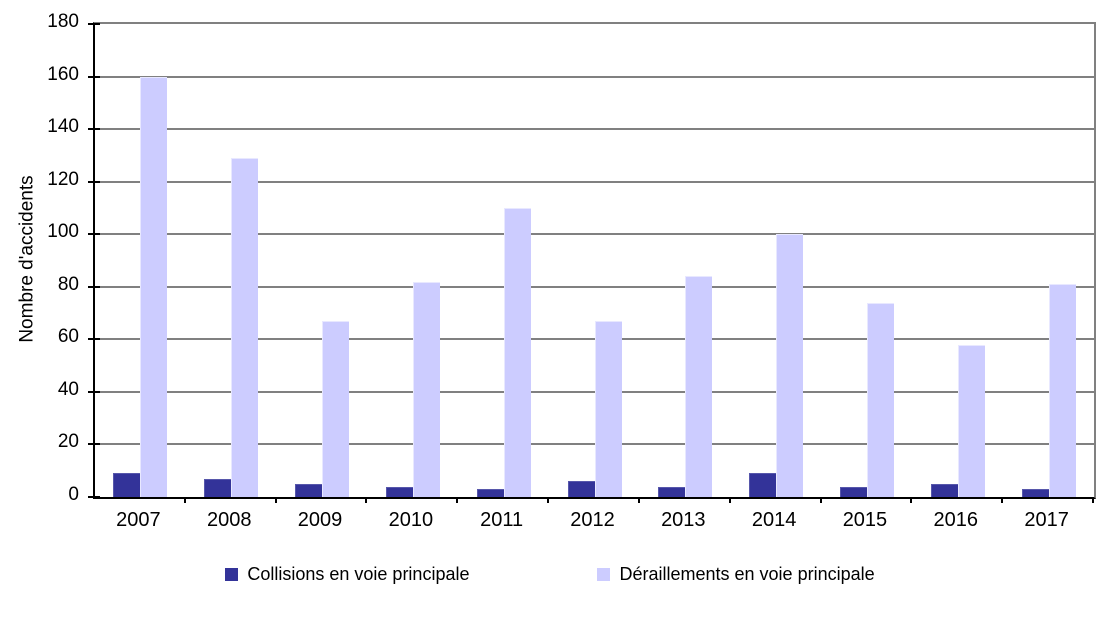  I want to click on bar-deraillements-2007, so click(153, 286).